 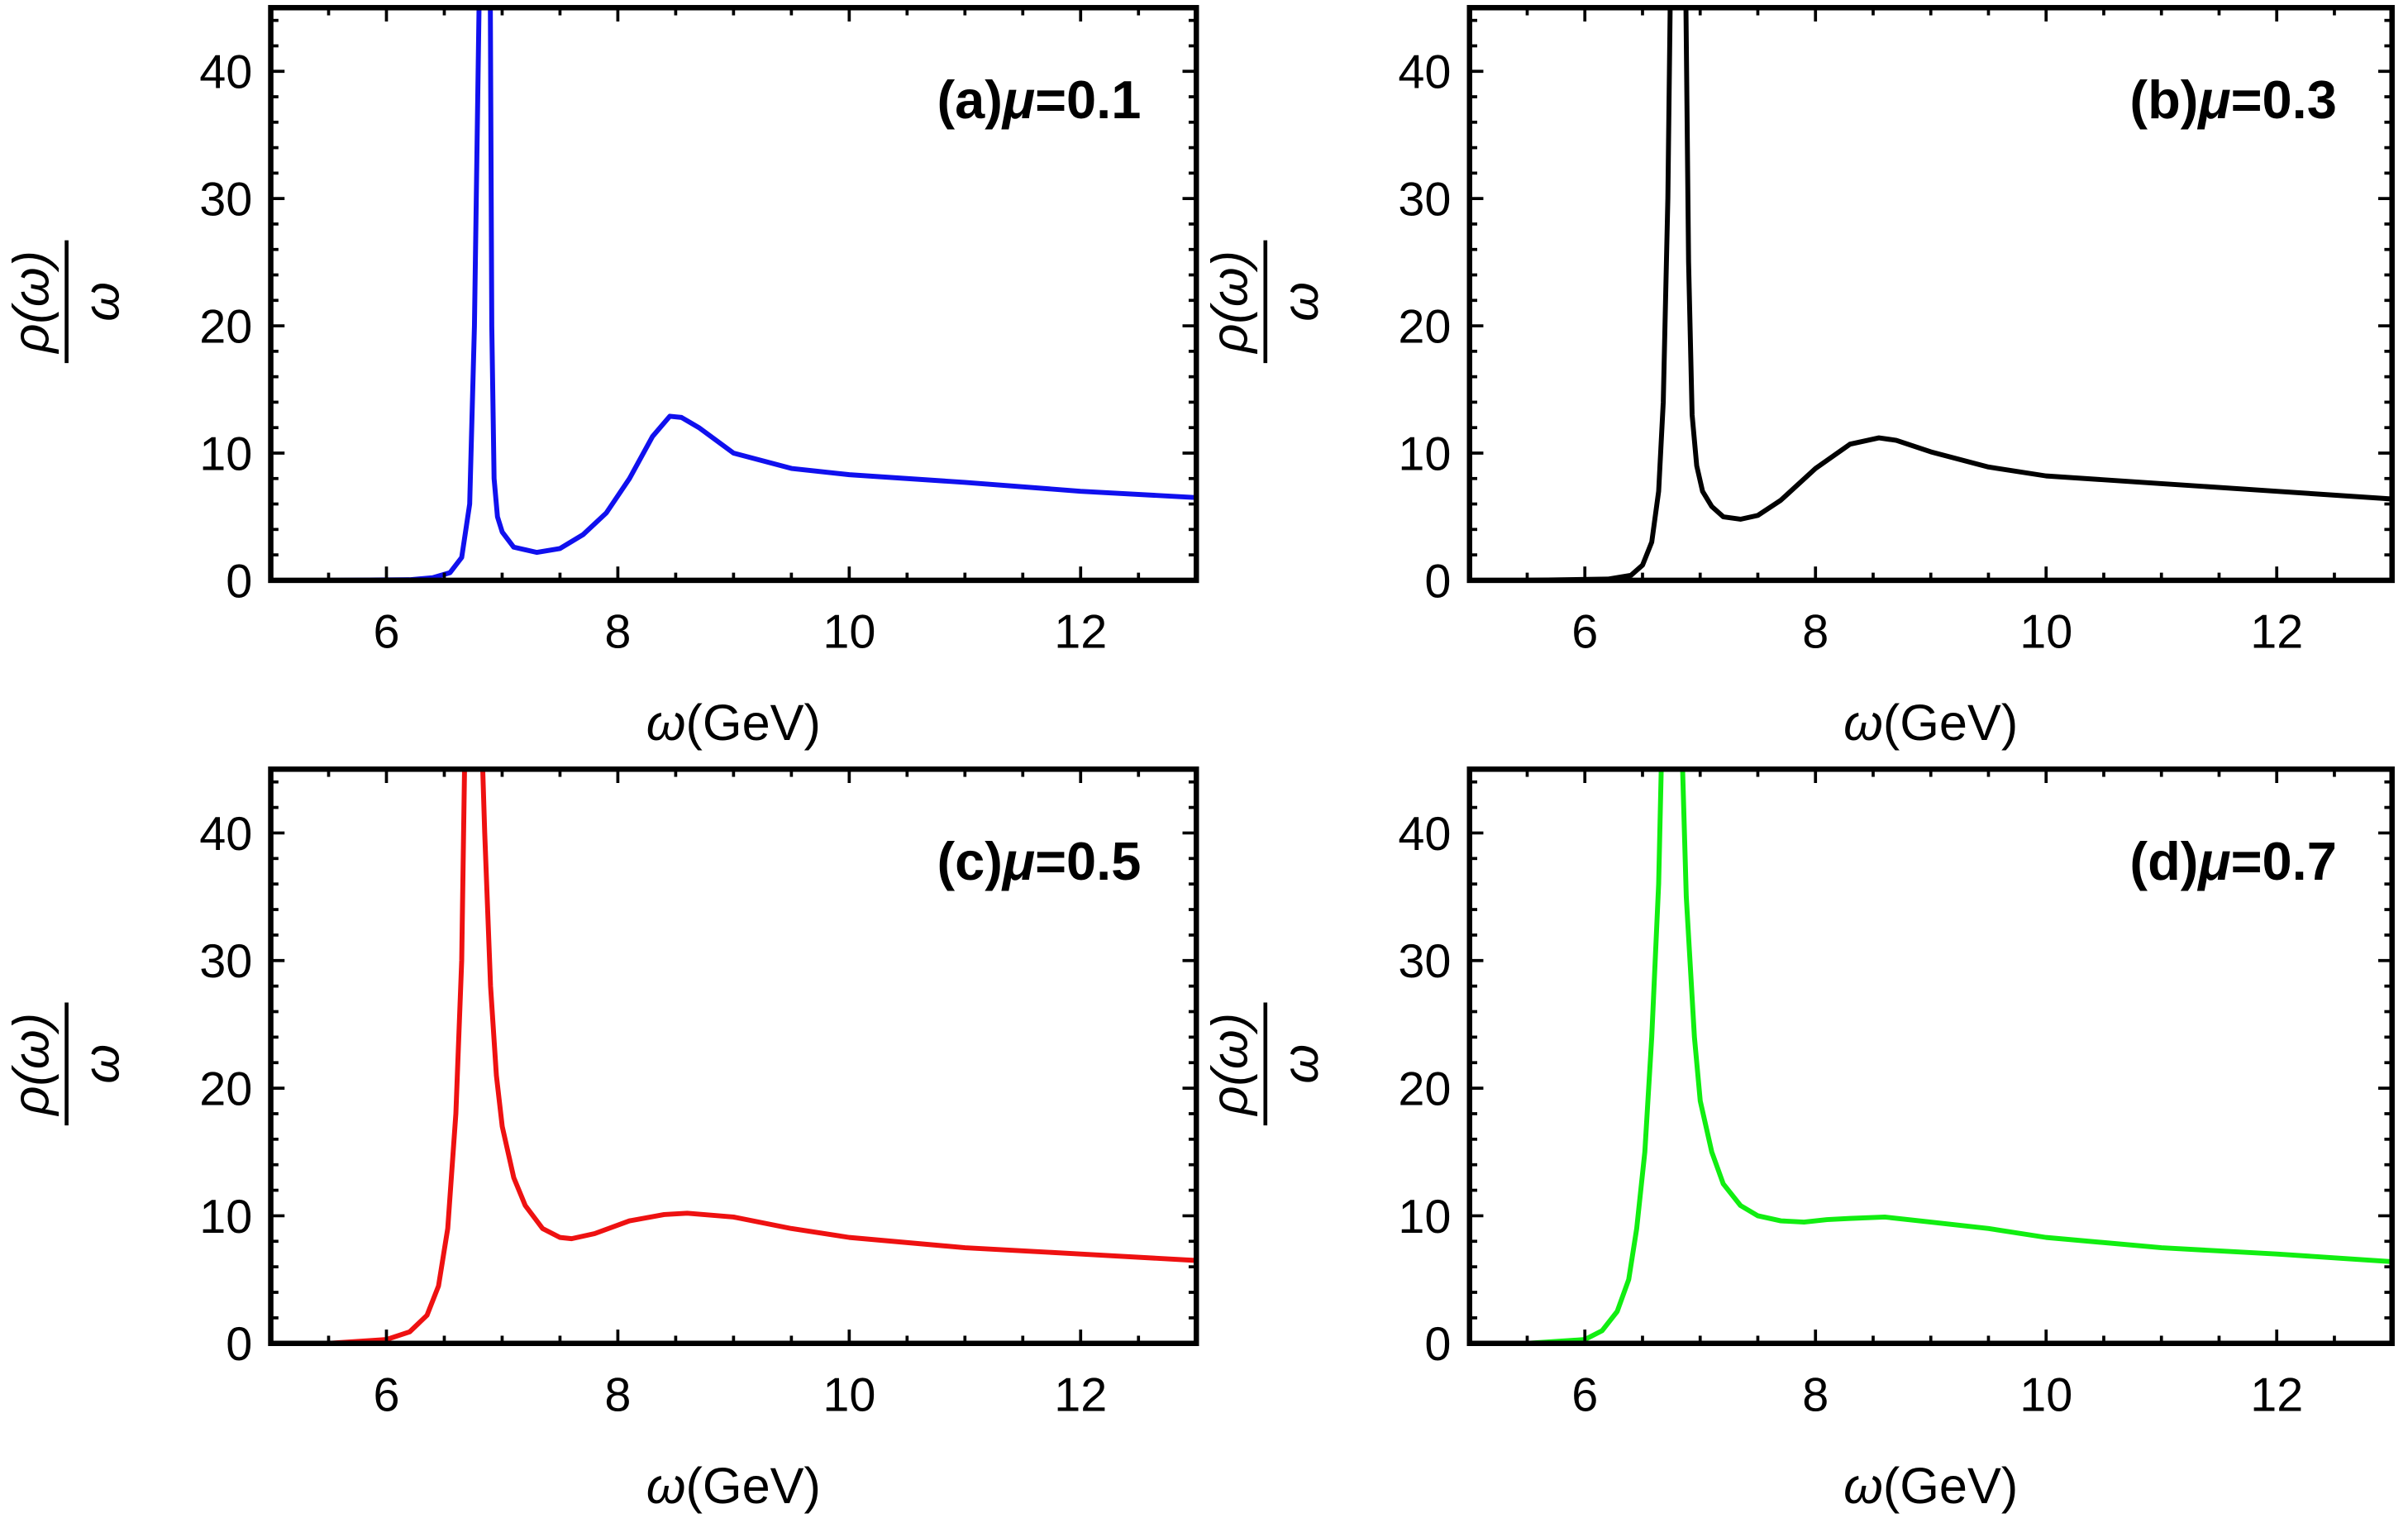 I want to click on panel-annotation: (d)μ=0.7, so click(x=2232, y=861).